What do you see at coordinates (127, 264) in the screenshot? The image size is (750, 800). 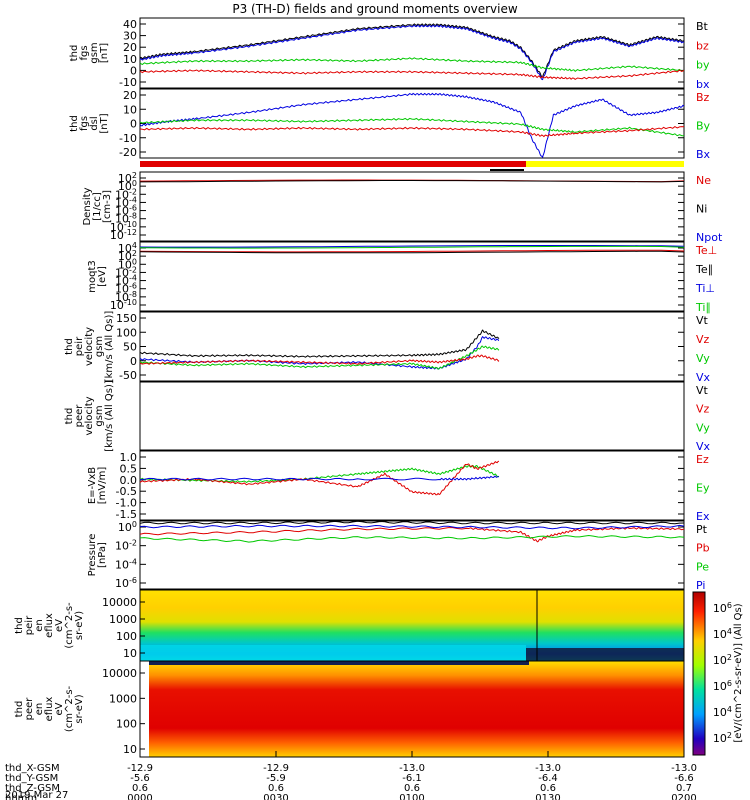 I see `panel-temperature-ytick-label: 10⁰` at bounding box center [127, 264].